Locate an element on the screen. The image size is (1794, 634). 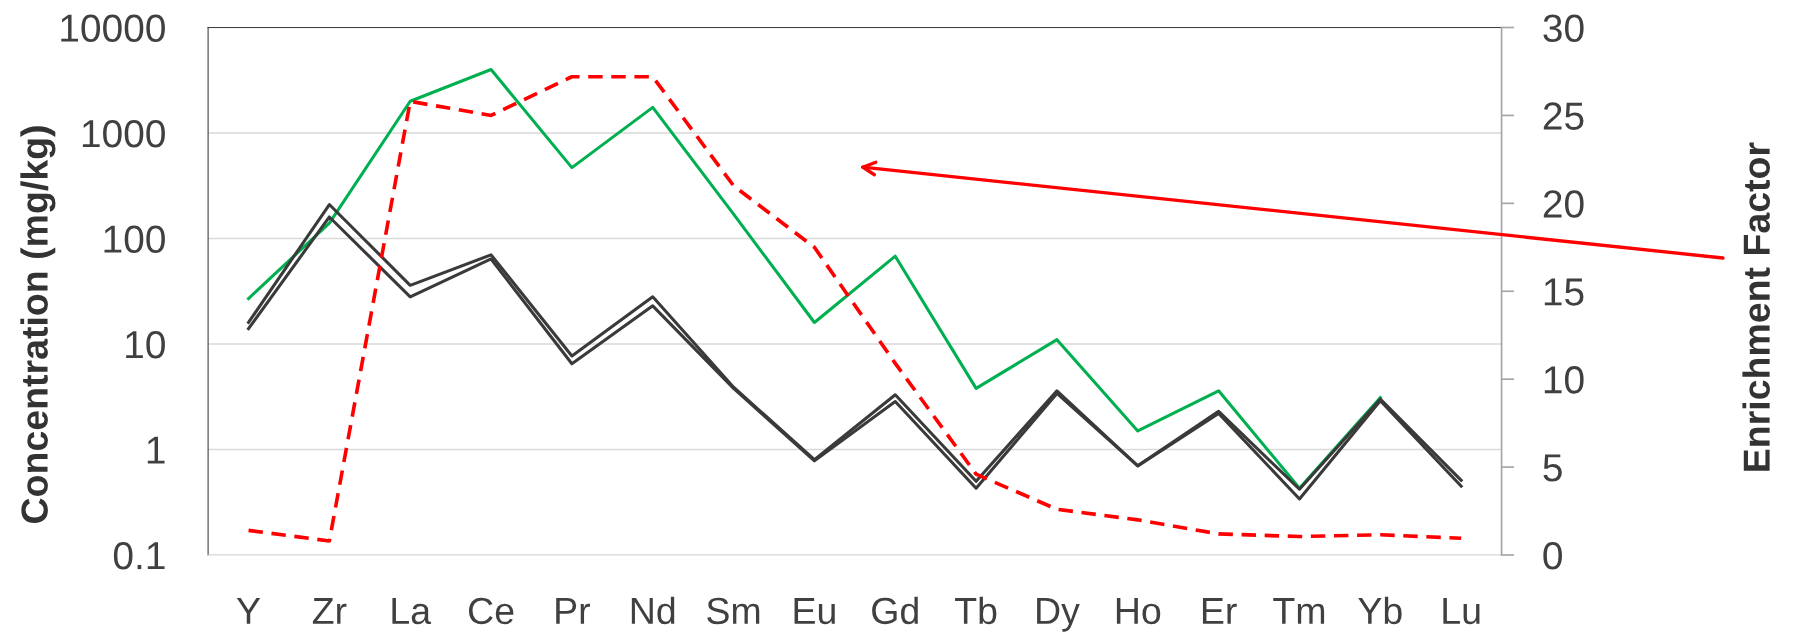
x-tick-label: Ce is located at coordinates (491, 611).